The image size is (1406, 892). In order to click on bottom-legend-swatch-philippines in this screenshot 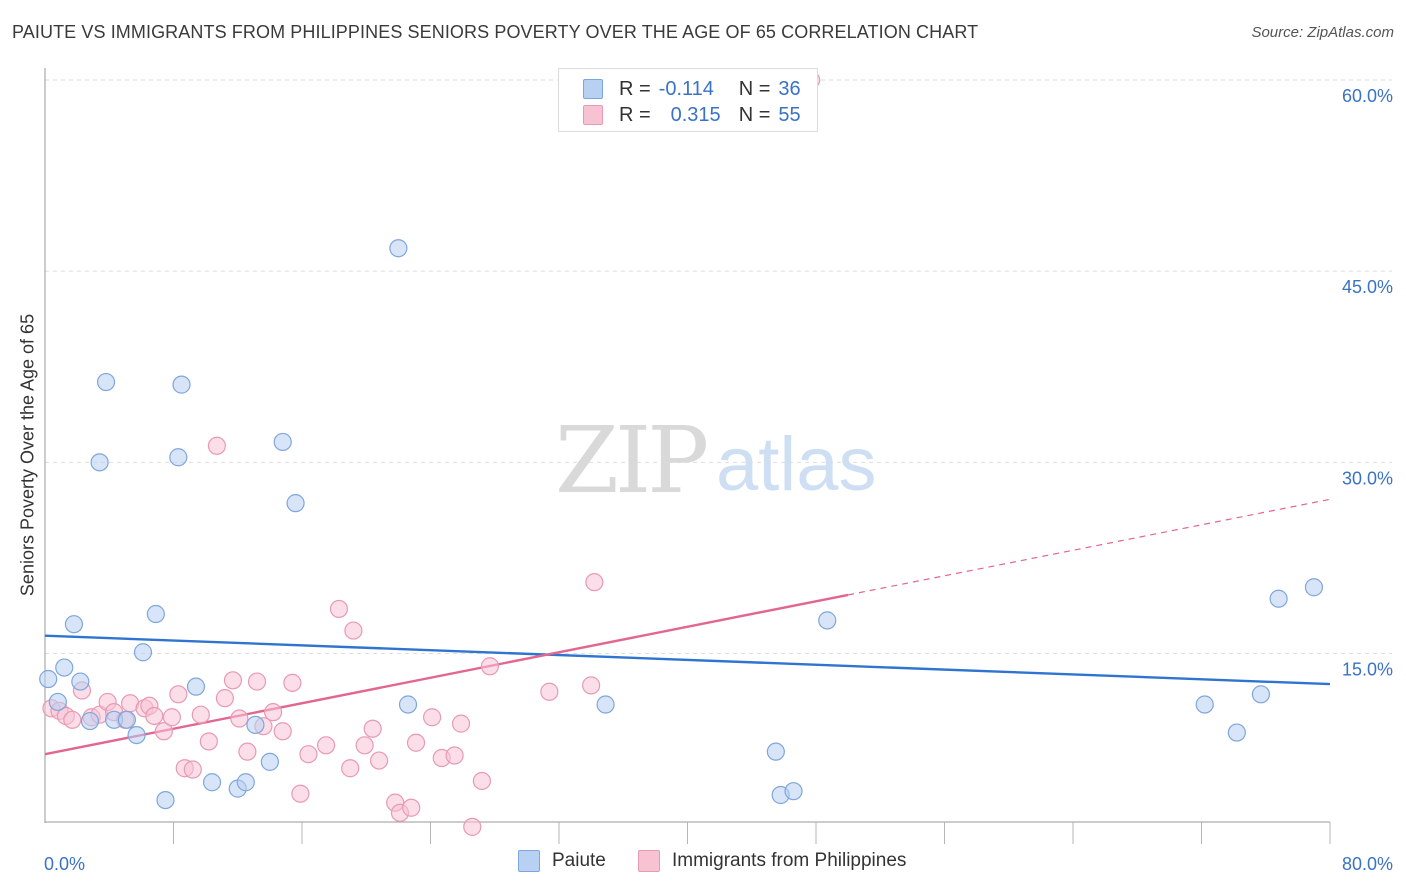, I will do `click(649, 861)`.